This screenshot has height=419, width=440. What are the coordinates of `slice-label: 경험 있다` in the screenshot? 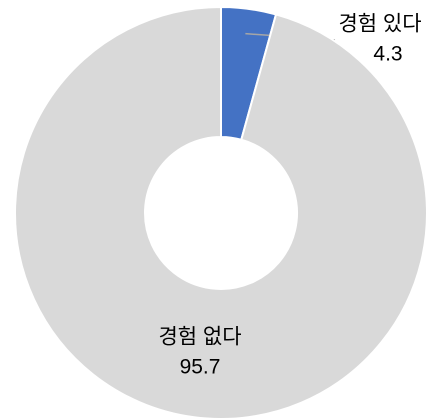 It's located at (379, 24).